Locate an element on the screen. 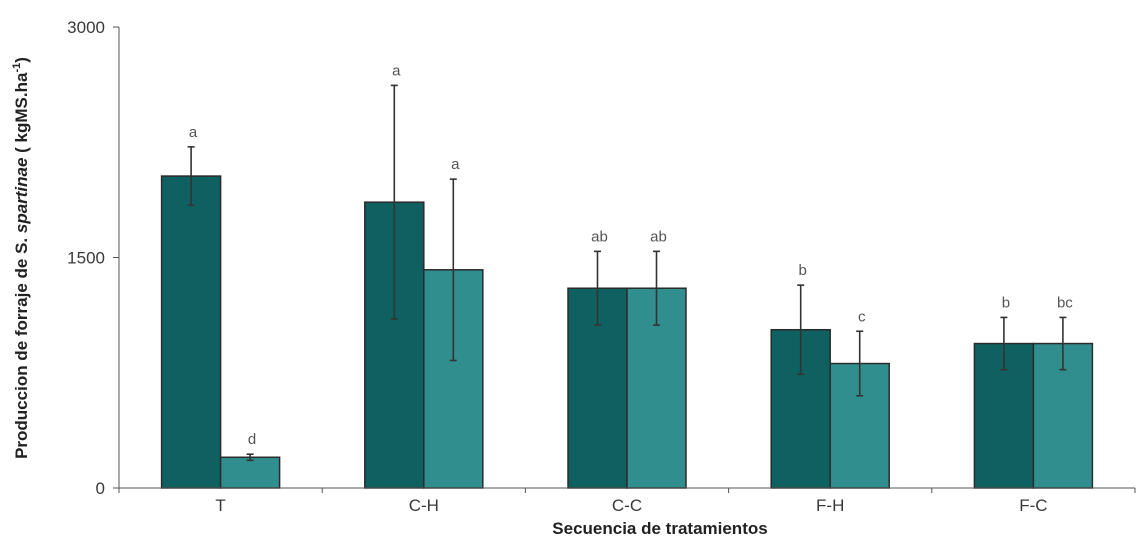 The height and width of the screenshot is (543, 1137). x-tick-label: C-C is located at coordinates (627, 505).